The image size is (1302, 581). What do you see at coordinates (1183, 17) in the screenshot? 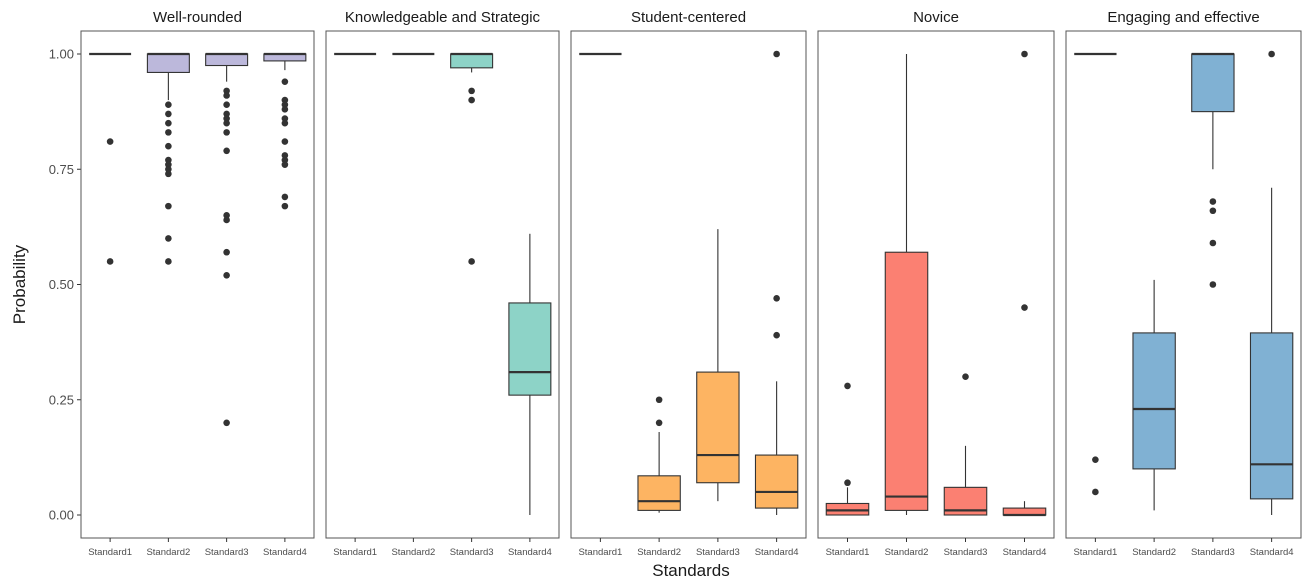
I see `facet-title: Engaging and effective` at bounding box center [1183, 17].